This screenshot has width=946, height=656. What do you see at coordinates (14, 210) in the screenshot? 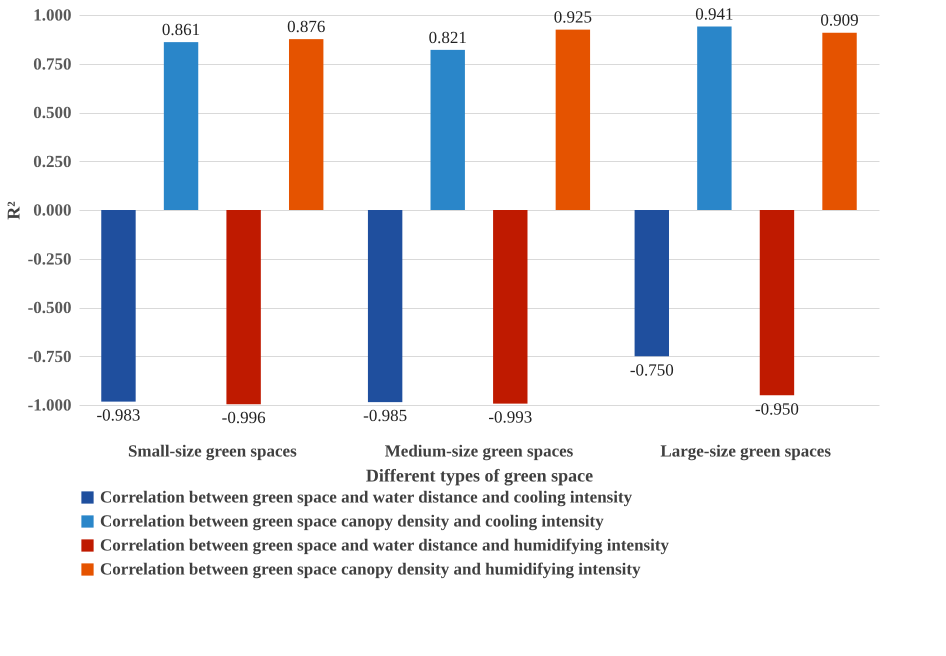
I see `y-axis-title: R²` at bounding box center [14, 210].